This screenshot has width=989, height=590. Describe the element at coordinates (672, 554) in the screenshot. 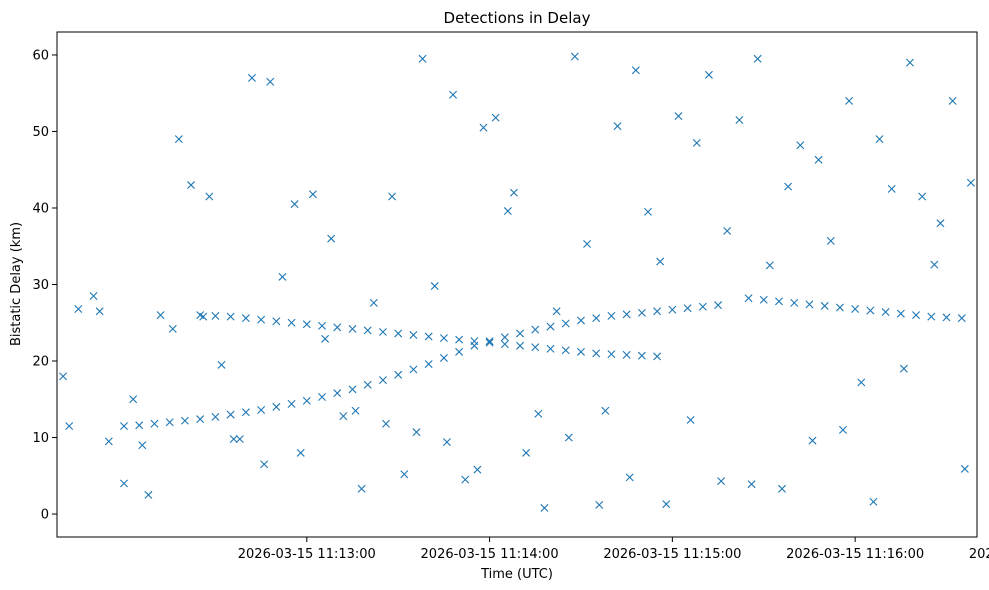

I see `x-tick-label: 2026-03-15 11:15:00` at that location.